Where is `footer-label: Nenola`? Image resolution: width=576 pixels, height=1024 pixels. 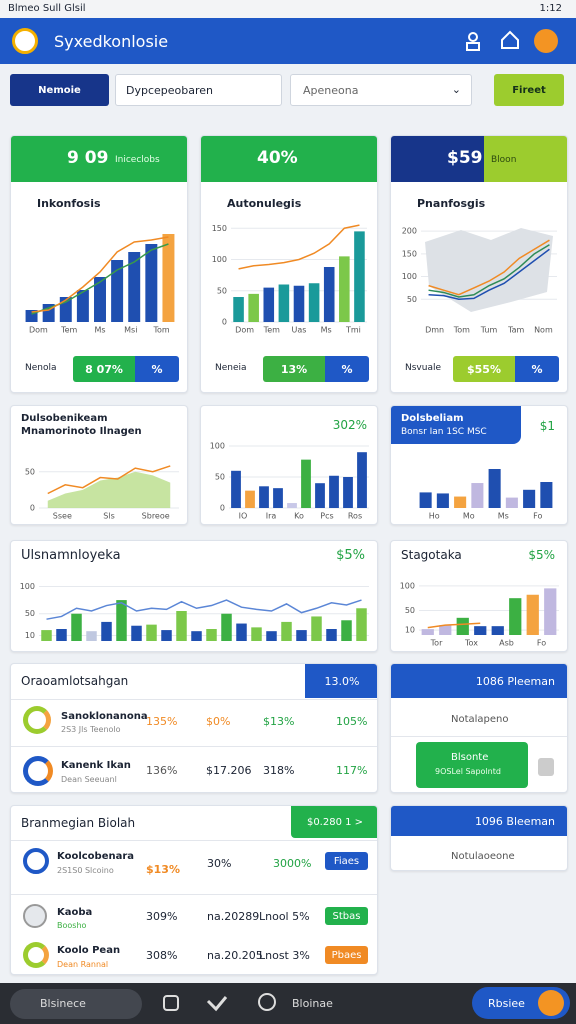 footer-label: Nenola is located at coordinates (41, 368).